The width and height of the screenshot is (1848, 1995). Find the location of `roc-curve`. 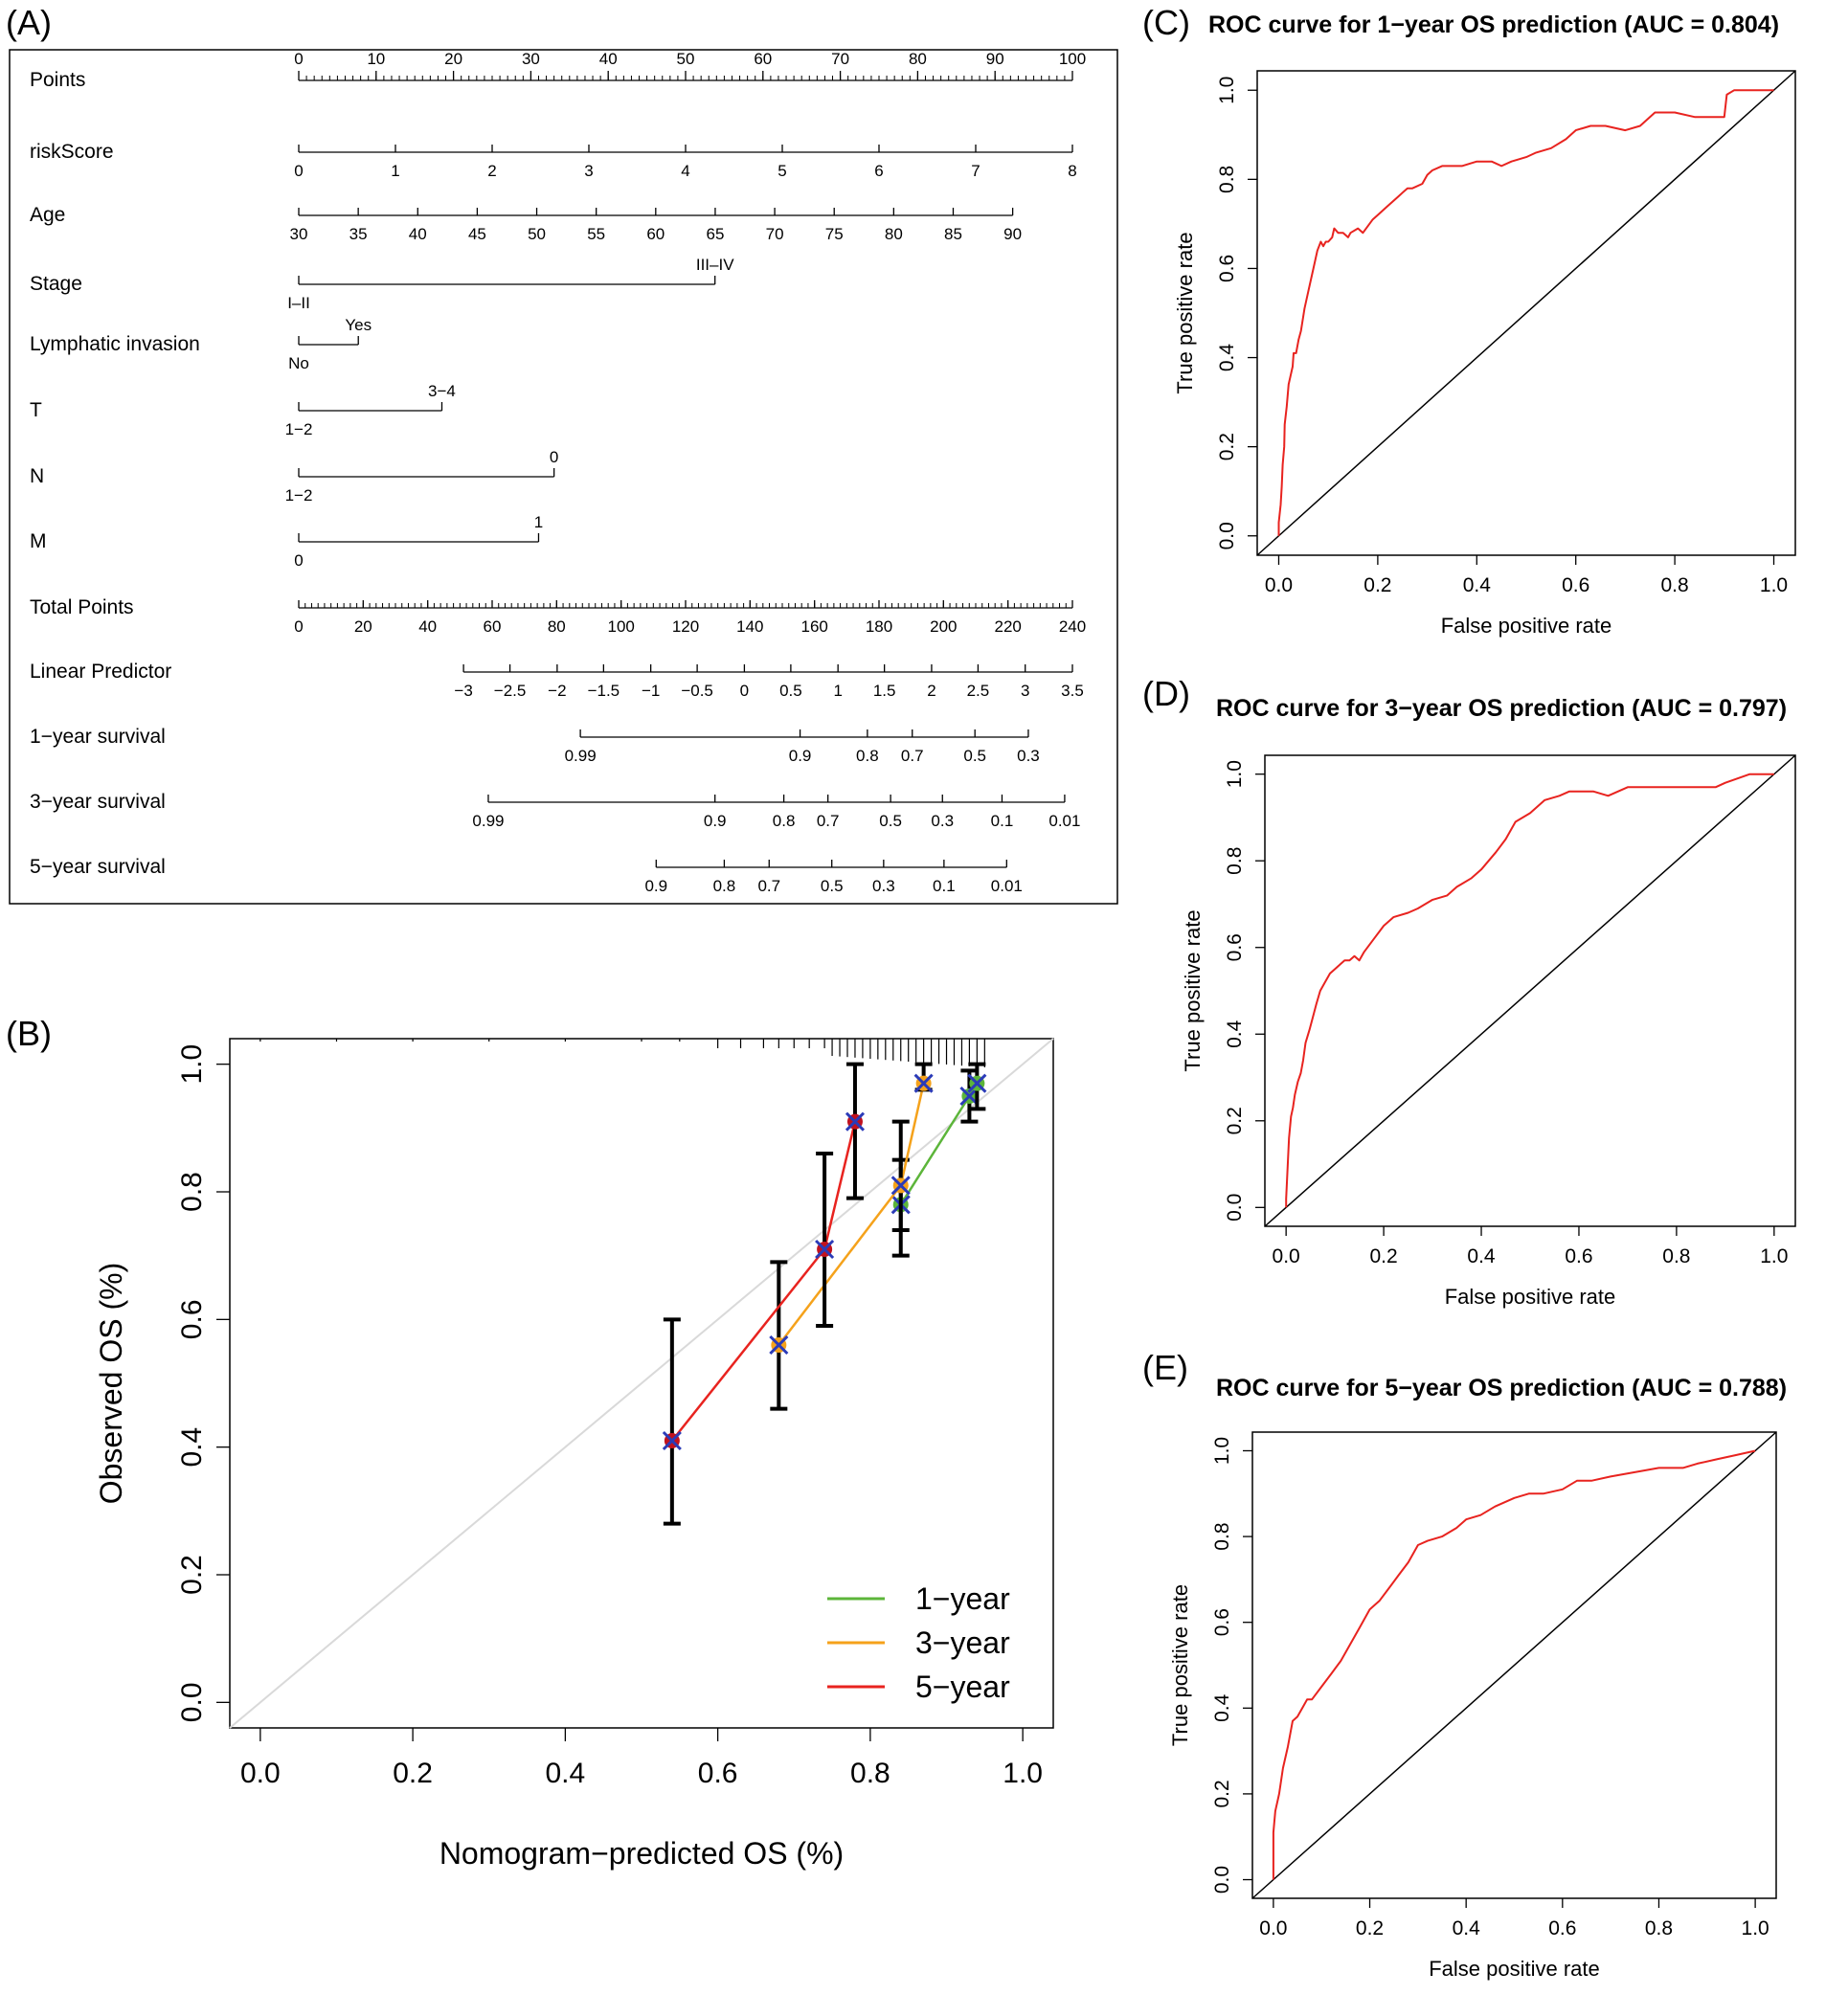

roc-curve is located at coordinates (1514, 1664).